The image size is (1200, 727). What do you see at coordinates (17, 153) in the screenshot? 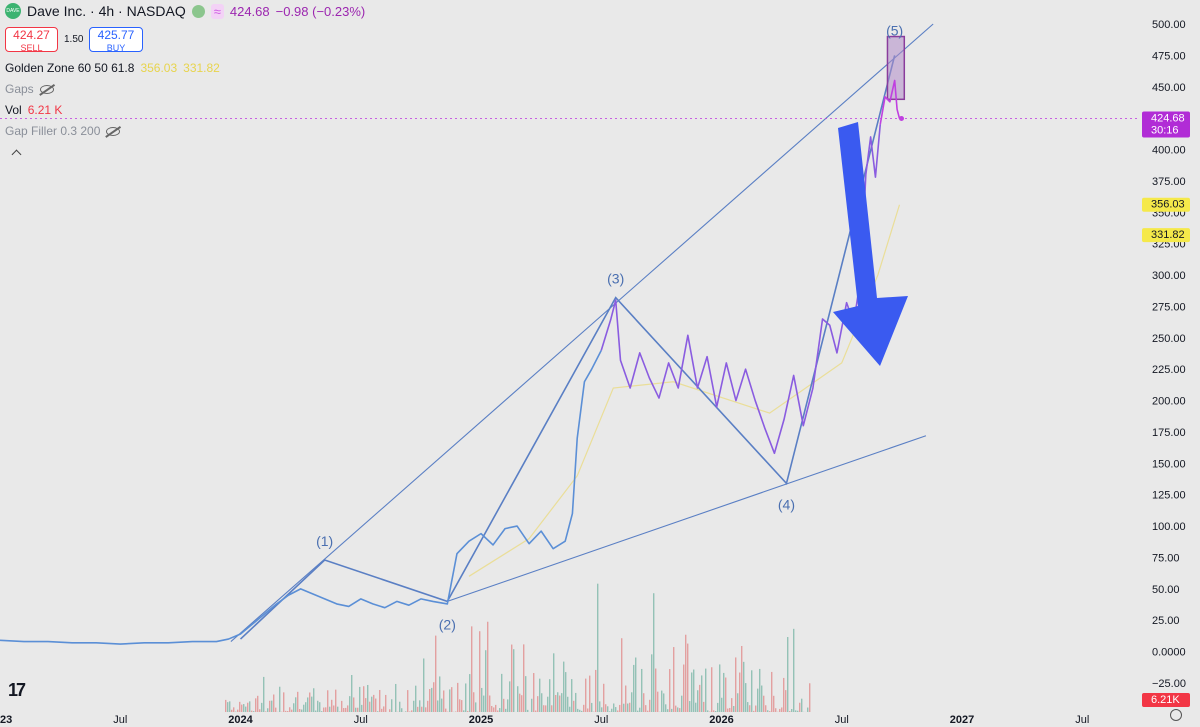
I see `collapse-legend-icon` at bounding box center [17, 153].